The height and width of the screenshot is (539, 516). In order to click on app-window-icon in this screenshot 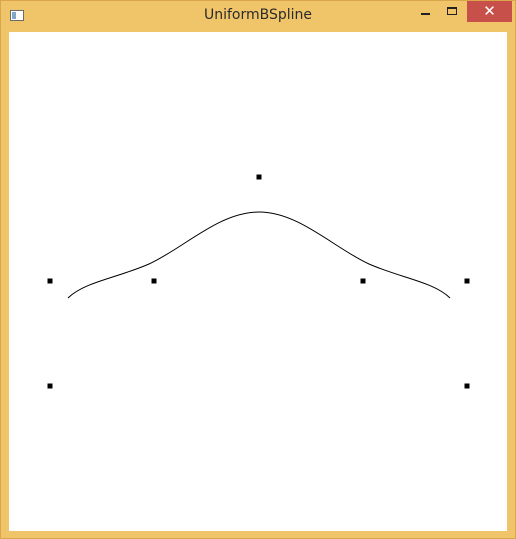, I will do `click(17, 15)`.